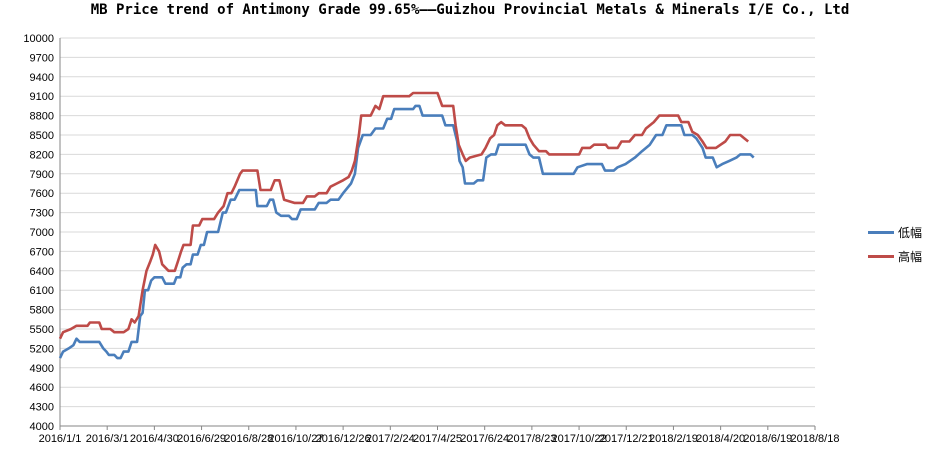 The height and width of the screenshot is (465, 940). What do you see at coordinates (881, 256) in the screenshot?
I see `legend-swatch-high` at bounding box center [881, 256].